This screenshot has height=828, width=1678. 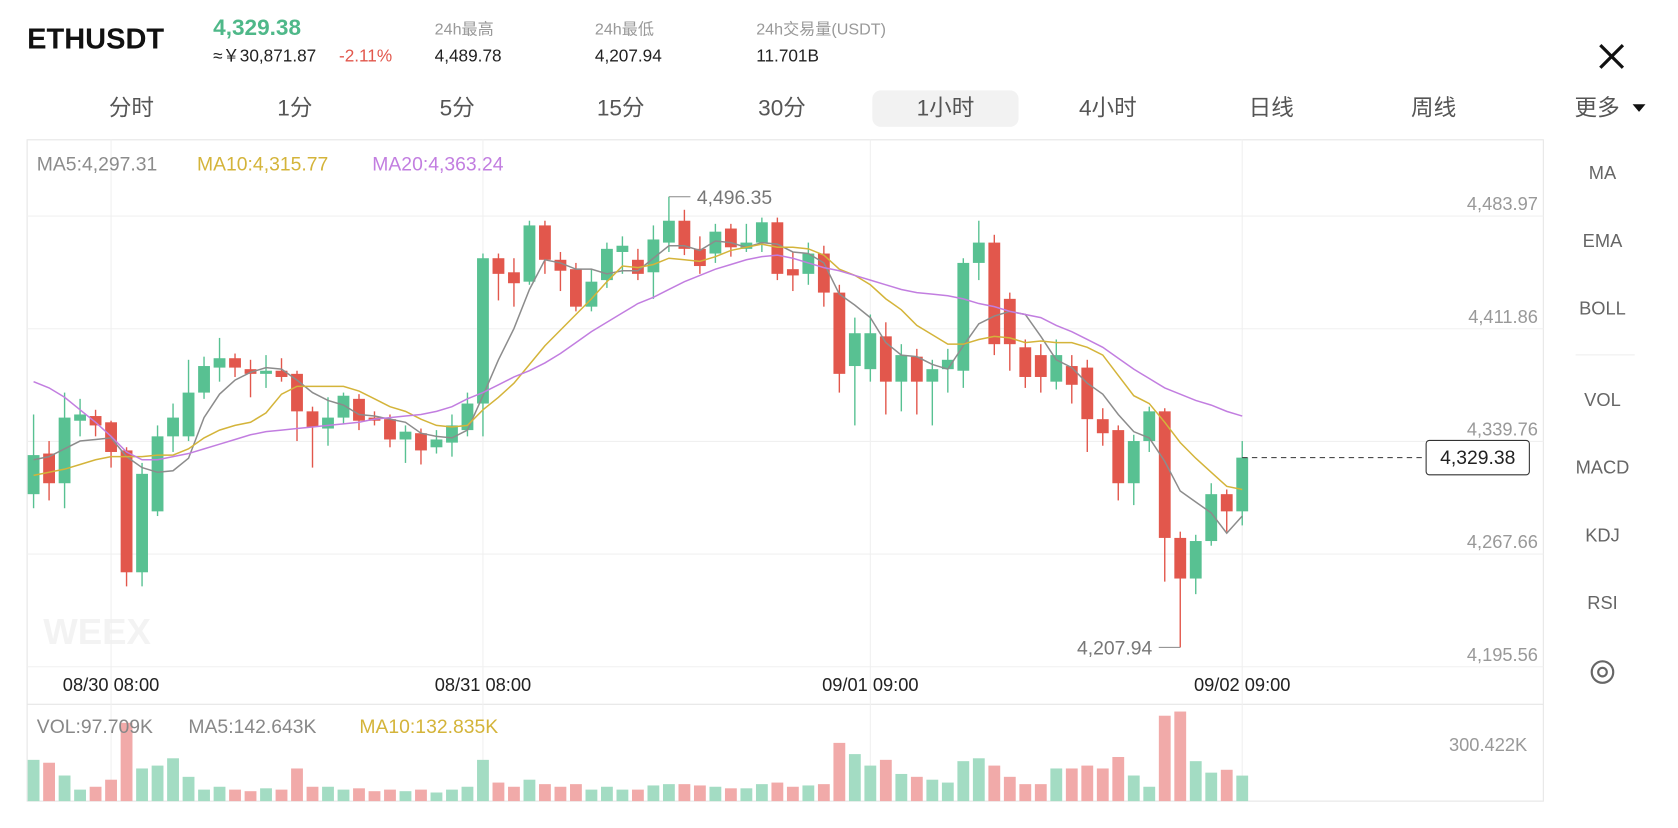 I want to click on indicator-button: MA, so click(x=1603, y=172).